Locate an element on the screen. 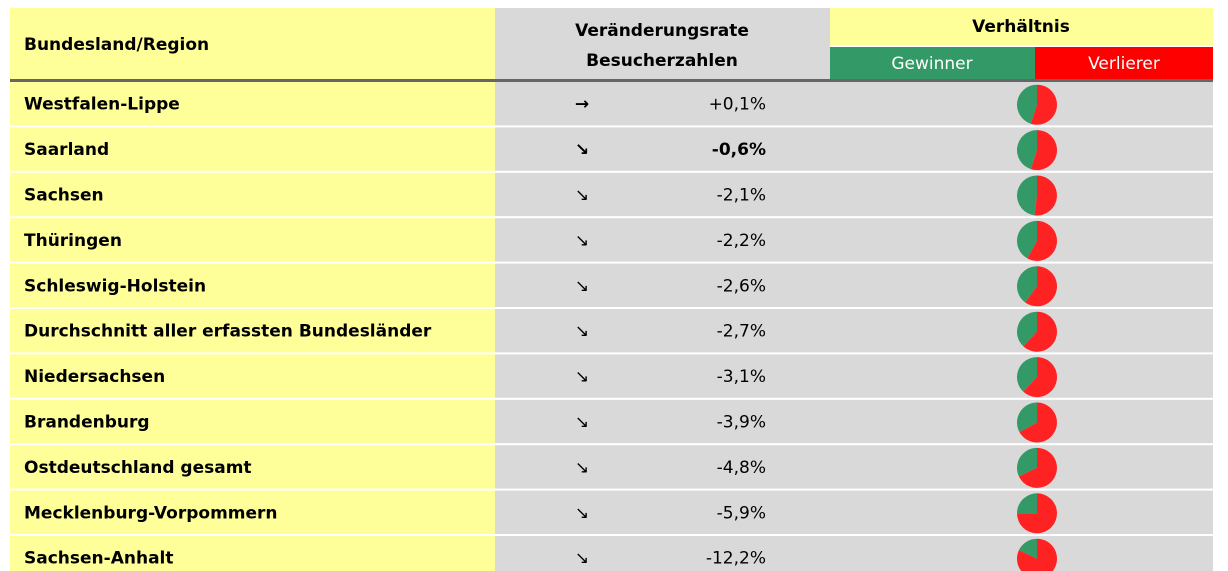  header-text: Verhältnis is located at coordinates (1021, 27).